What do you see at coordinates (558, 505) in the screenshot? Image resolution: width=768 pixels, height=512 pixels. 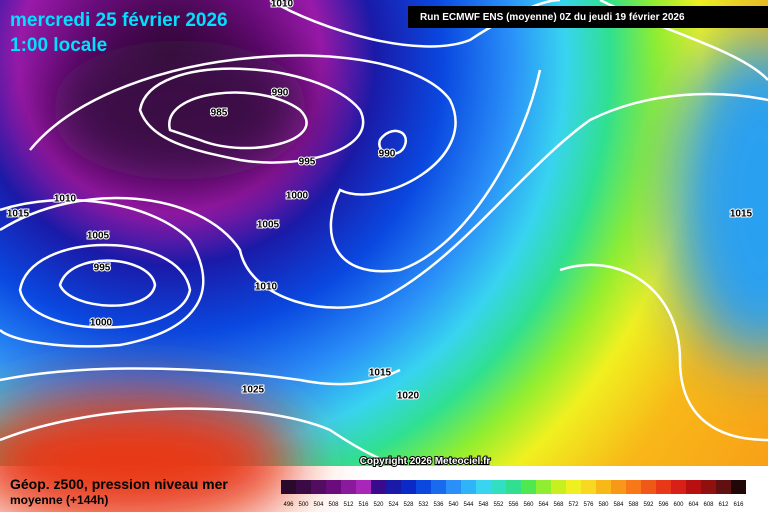 I see `scale-label: 568` at bounding box center [558, 505].